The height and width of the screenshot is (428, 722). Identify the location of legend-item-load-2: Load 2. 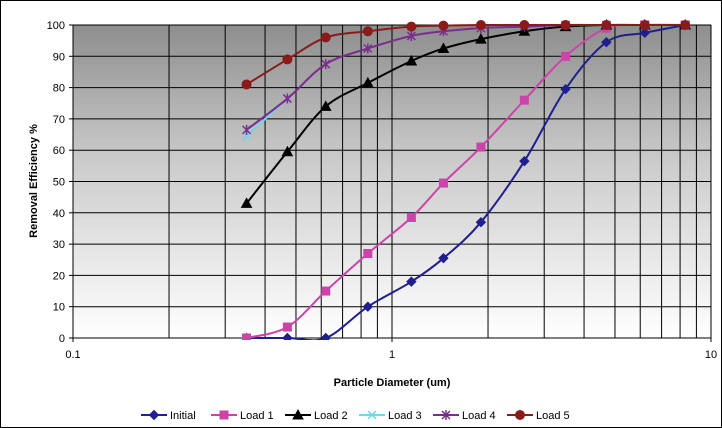
(316, 415).